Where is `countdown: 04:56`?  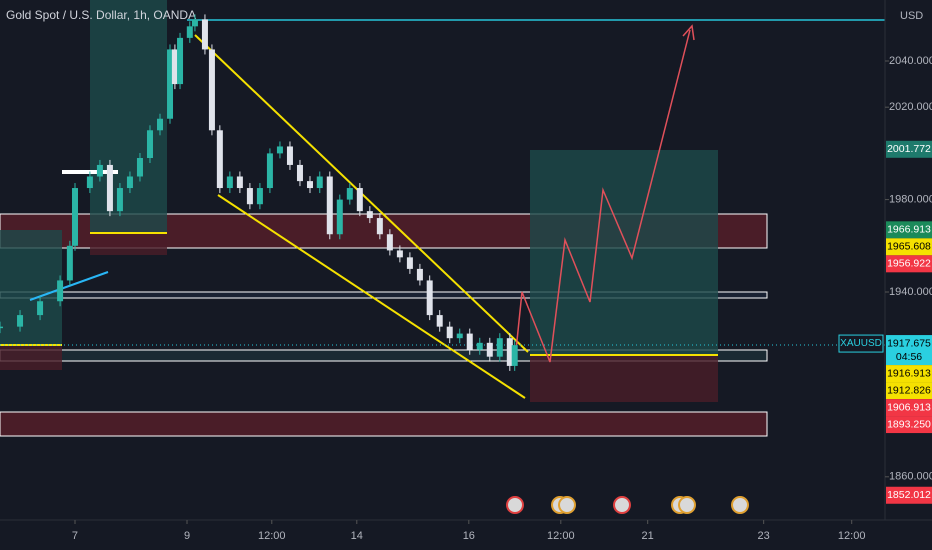 countdown: 04:56 is located at coordinates (909, 357).